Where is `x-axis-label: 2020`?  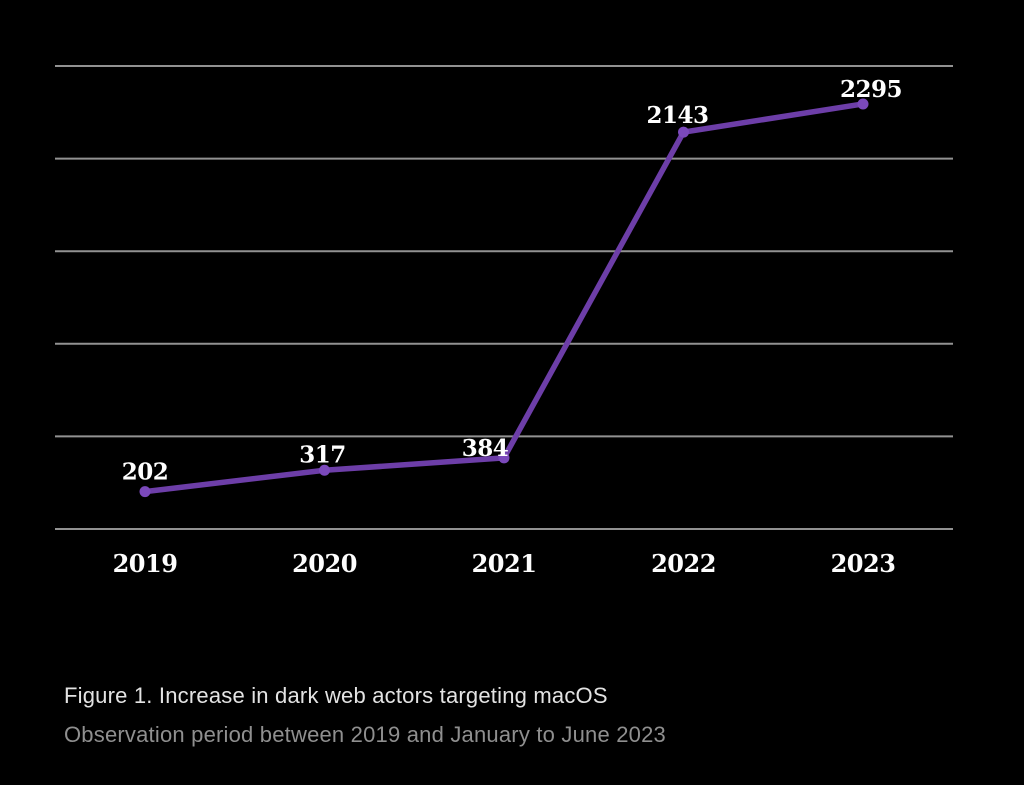 x-axis-label: 2020 is located at coordinates (324, 563).